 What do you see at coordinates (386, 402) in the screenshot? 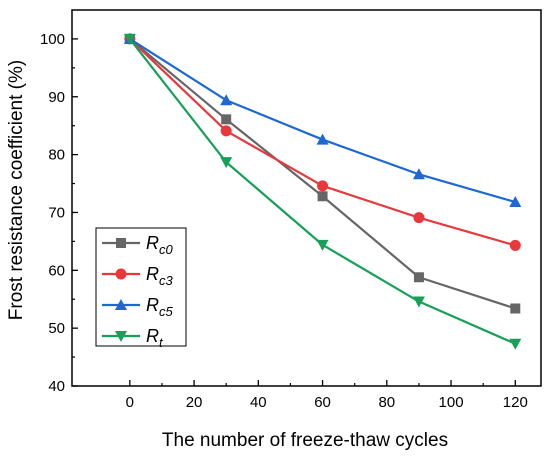
I see `x-tick-label: 80` at bounding box center [386, 402].